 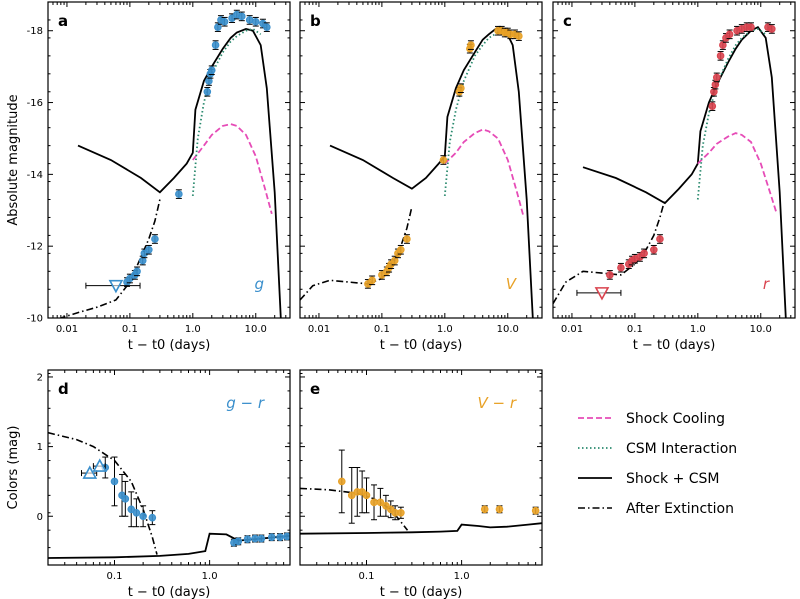 What do you see at coordinates (35, 319) in the screenshot?
I see `y-tick-label: -10` at bounding box center [35, 319].